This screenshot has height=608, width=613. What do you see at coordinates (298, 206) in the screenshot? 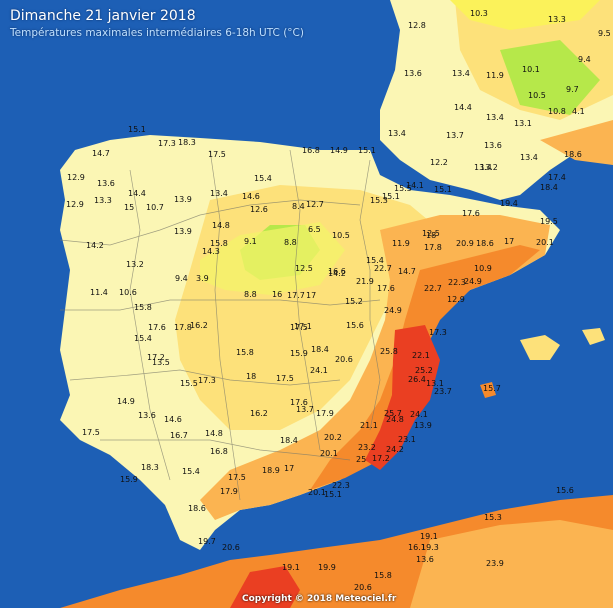
I see `temperature-value: 8.4` at bounding box center [298, 206].